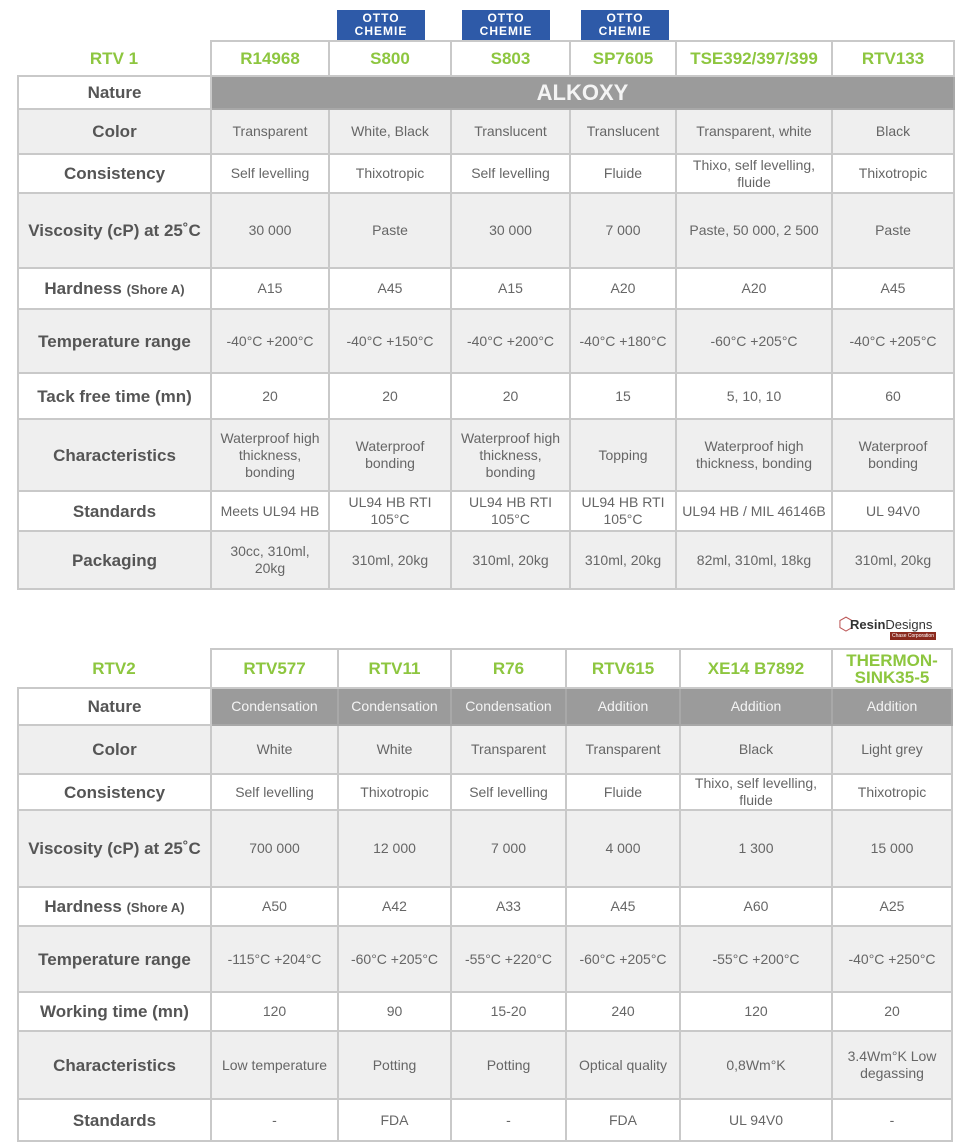  I want to click on row-label-text: Packaging, so click(114, 560).